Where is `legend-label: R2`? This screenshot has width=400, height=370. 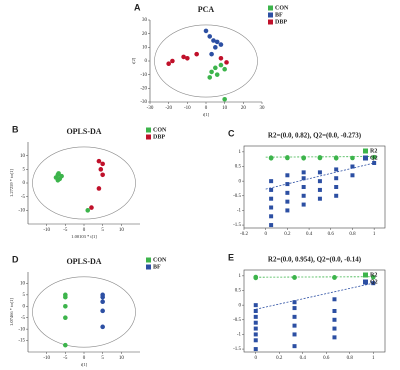 legend-label: R2 is located at coordinates (373, 151).